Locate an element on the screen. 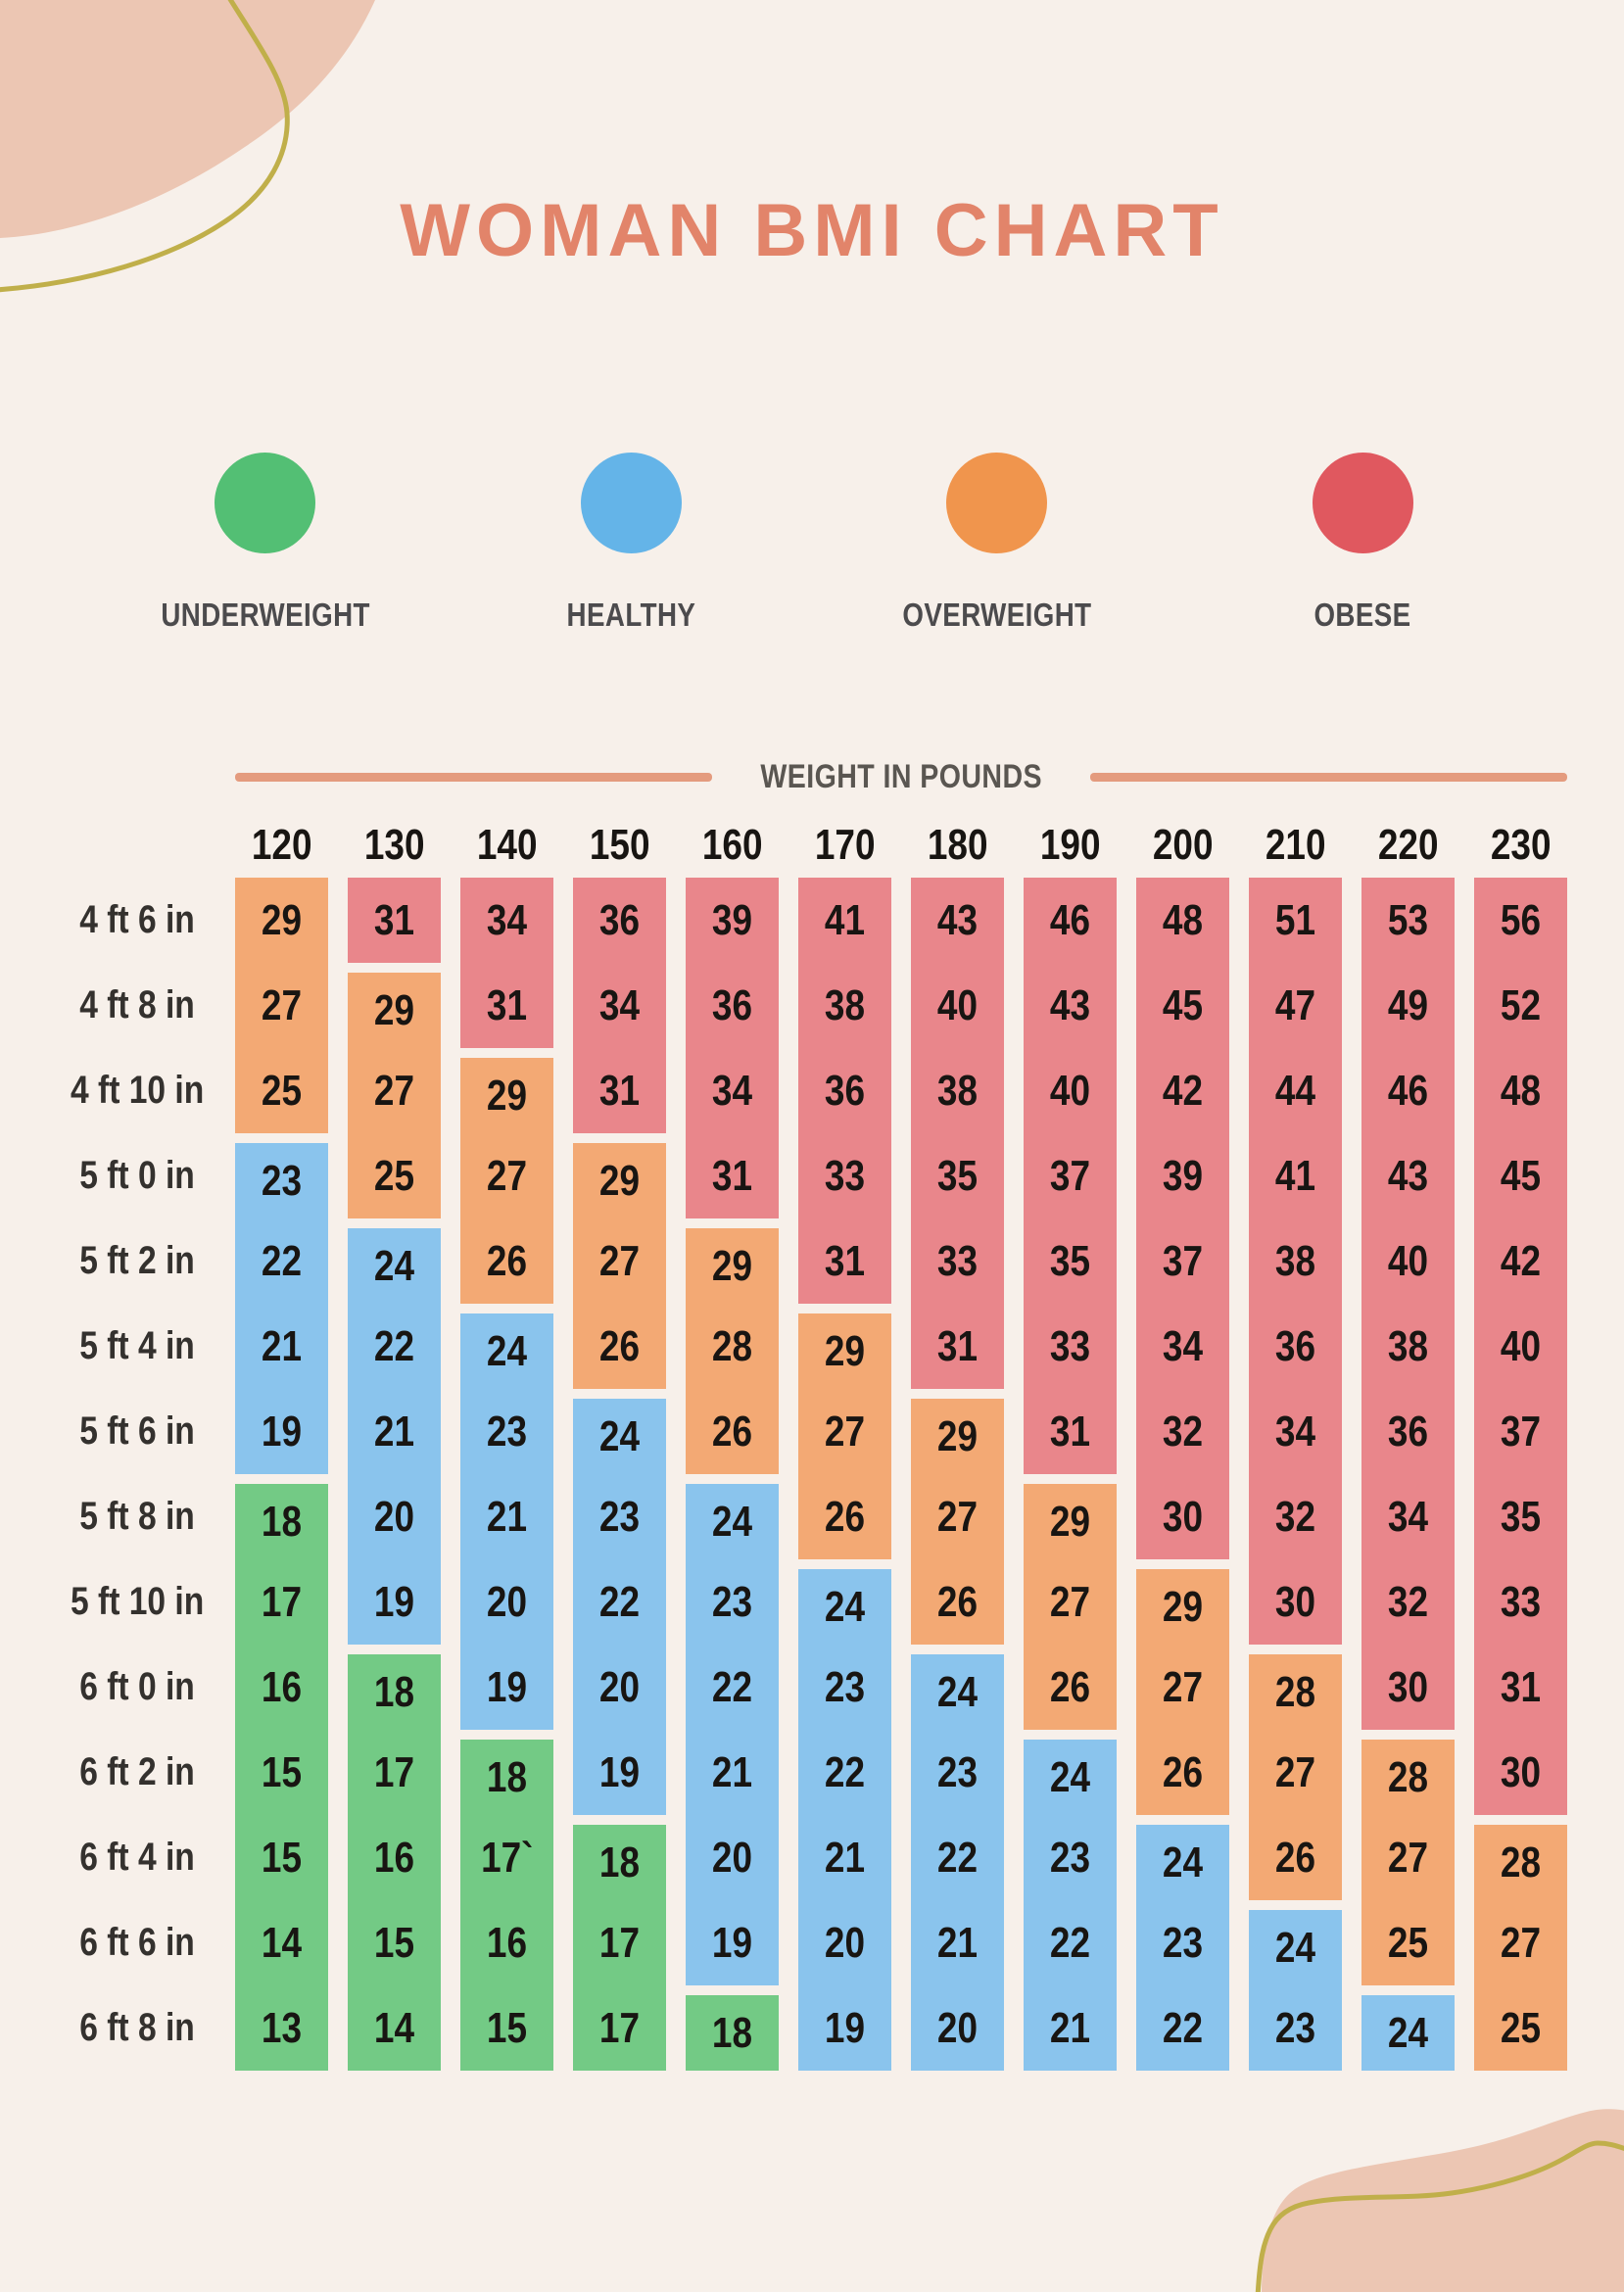 The image size is (1624, 2292). bmi-cell: 20 is located at coordinates (957, 2028).